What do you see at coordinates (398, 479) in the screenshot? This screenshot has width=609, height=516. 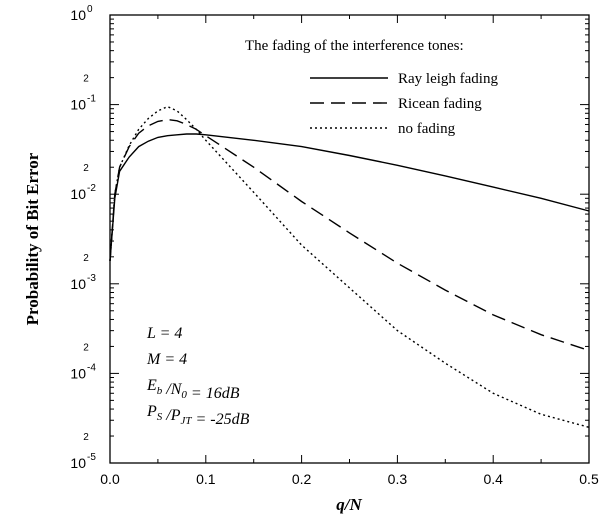 I see `x-tick-label: 0.3` at bounding box center [398, 479].